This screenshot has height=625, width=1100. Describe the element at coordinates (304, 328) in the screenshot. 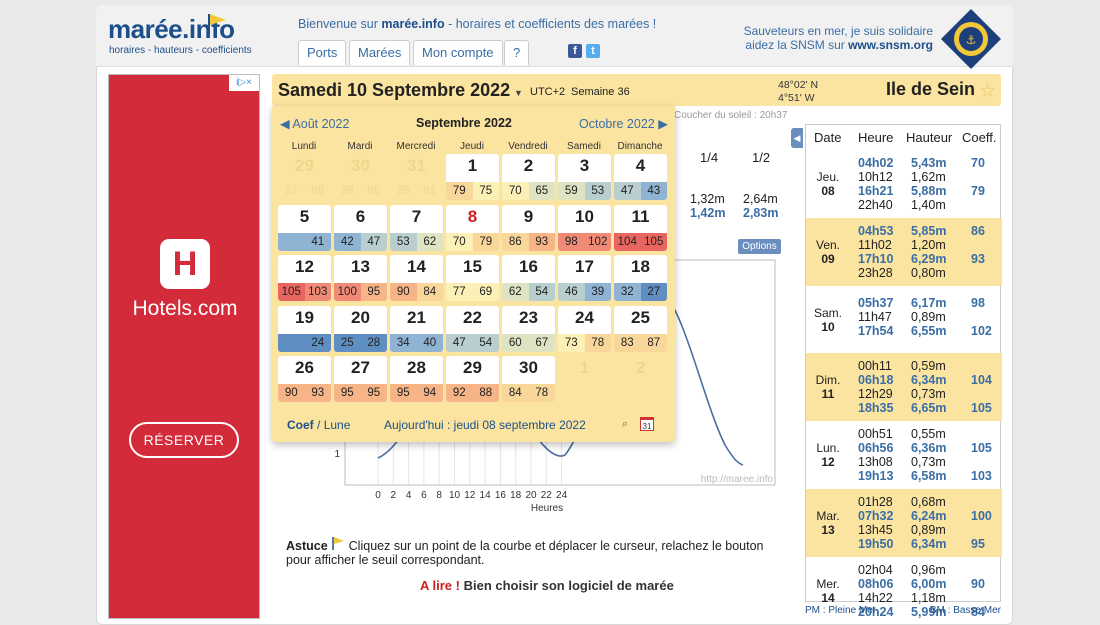

I see `calendar-day: 19 24` at that location.